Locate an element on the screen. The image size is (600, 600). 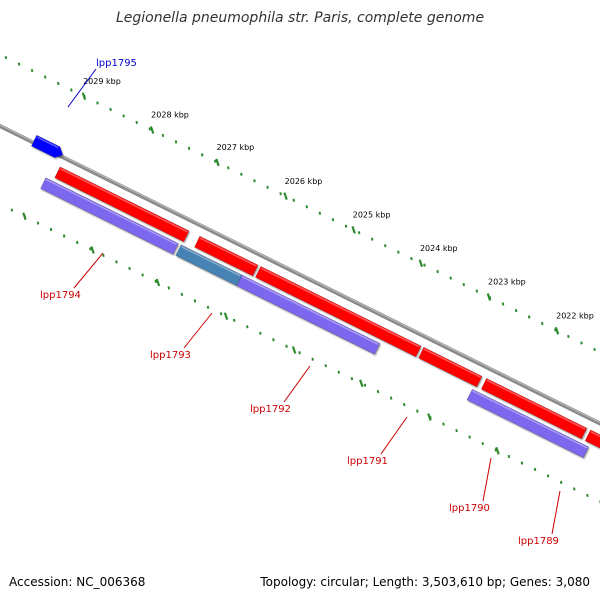
tick-label: 2028 kbp is located at coordinates (170, 115).